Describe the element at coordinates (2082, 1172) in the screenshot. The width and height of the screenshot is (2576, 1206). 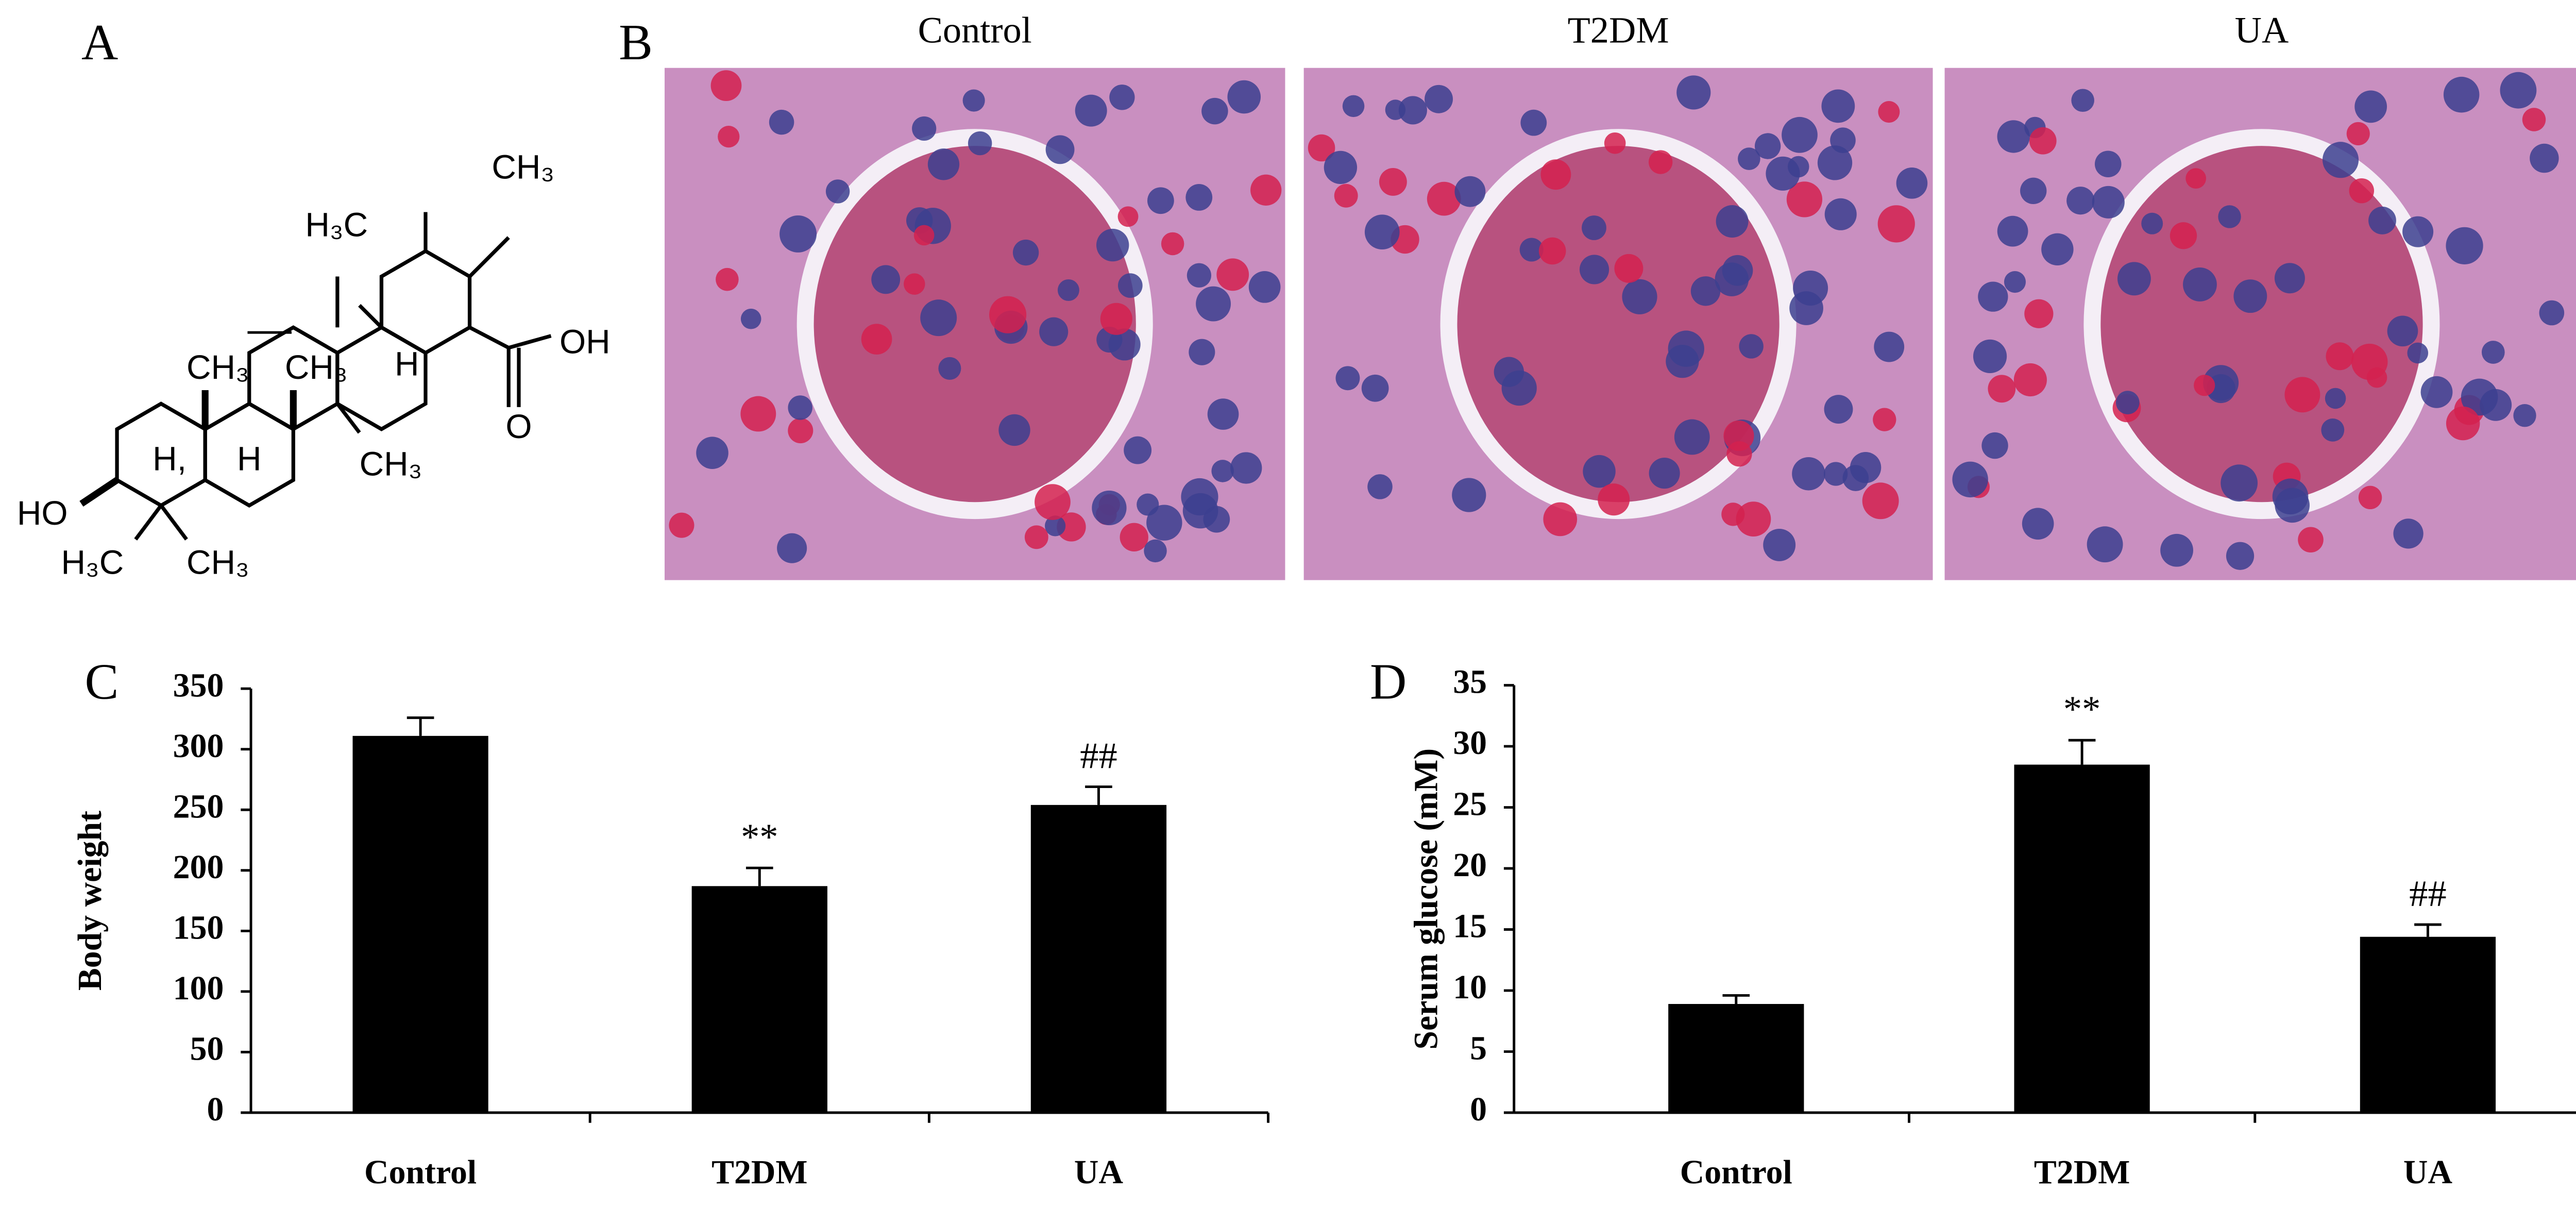
I see `x-tick-label: T2DM` at that location.